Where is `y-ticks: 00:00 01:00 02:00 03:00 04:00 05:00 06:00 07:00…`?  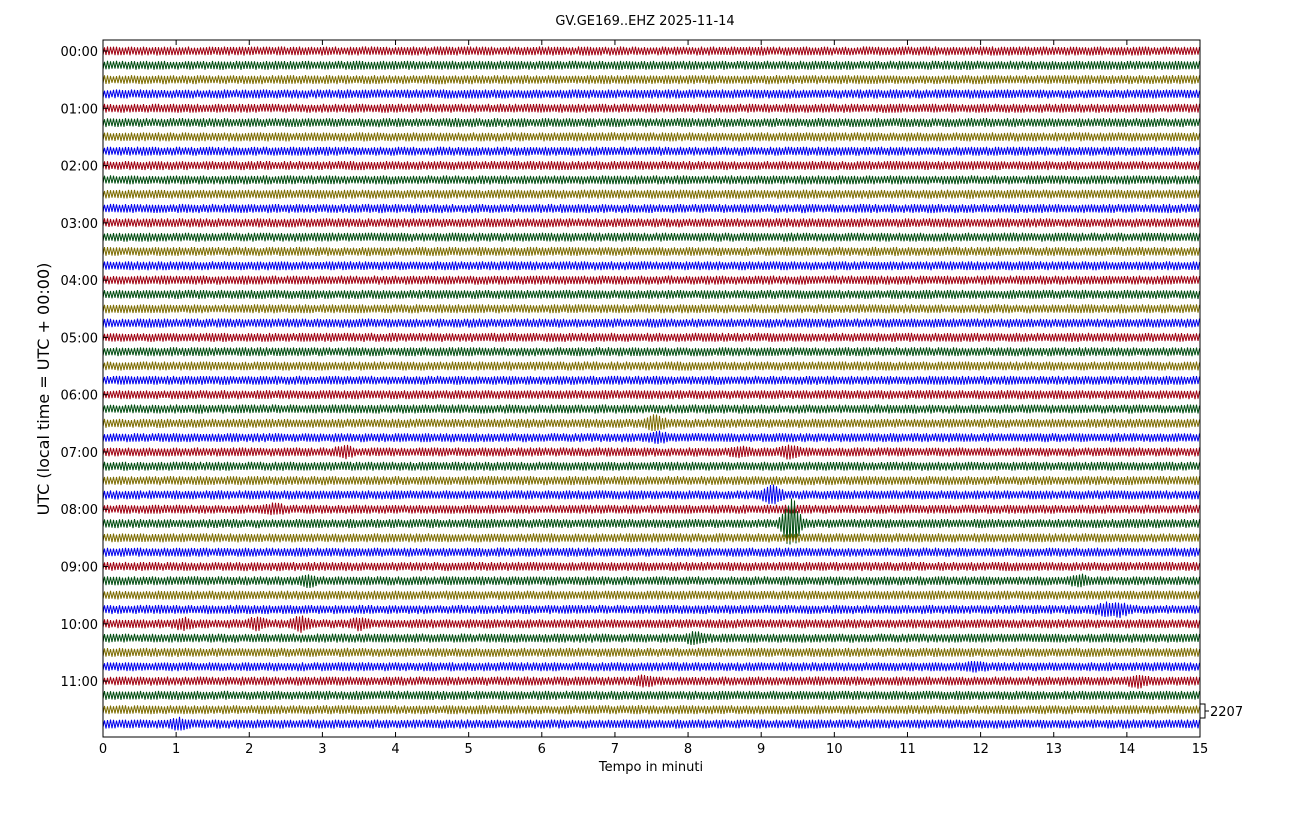
y-ticks: 00:00 01:00 02:00 03:00 04:00 05:00 06:00 07:00… is located at coordinates (84, 367).